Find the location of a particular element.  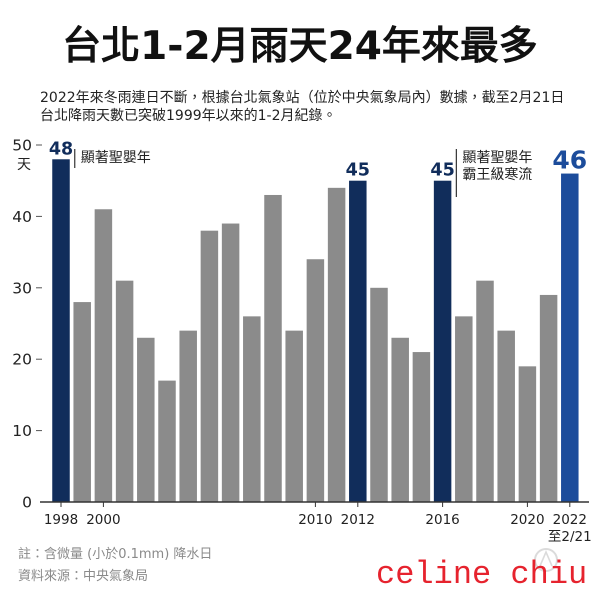

bar-2011 is located at coordinates (336, 344).